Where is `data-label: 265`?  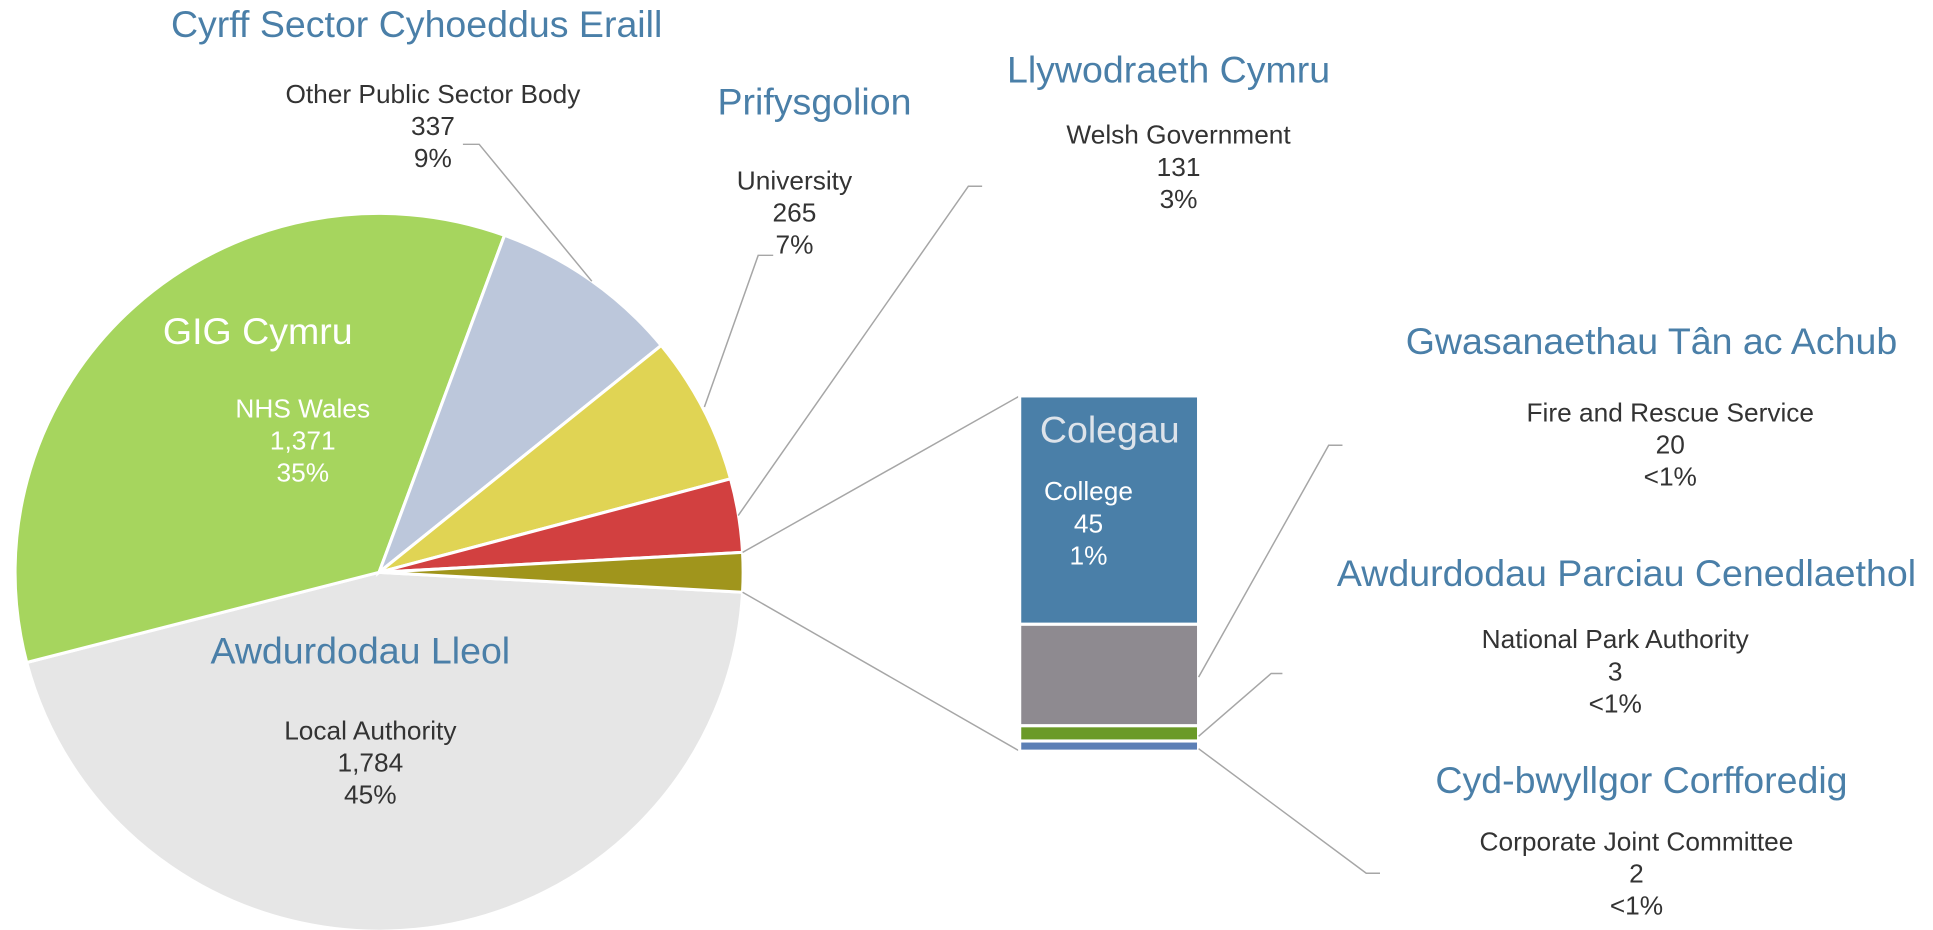
data-label: 265 is located at coordinates (795, 213).